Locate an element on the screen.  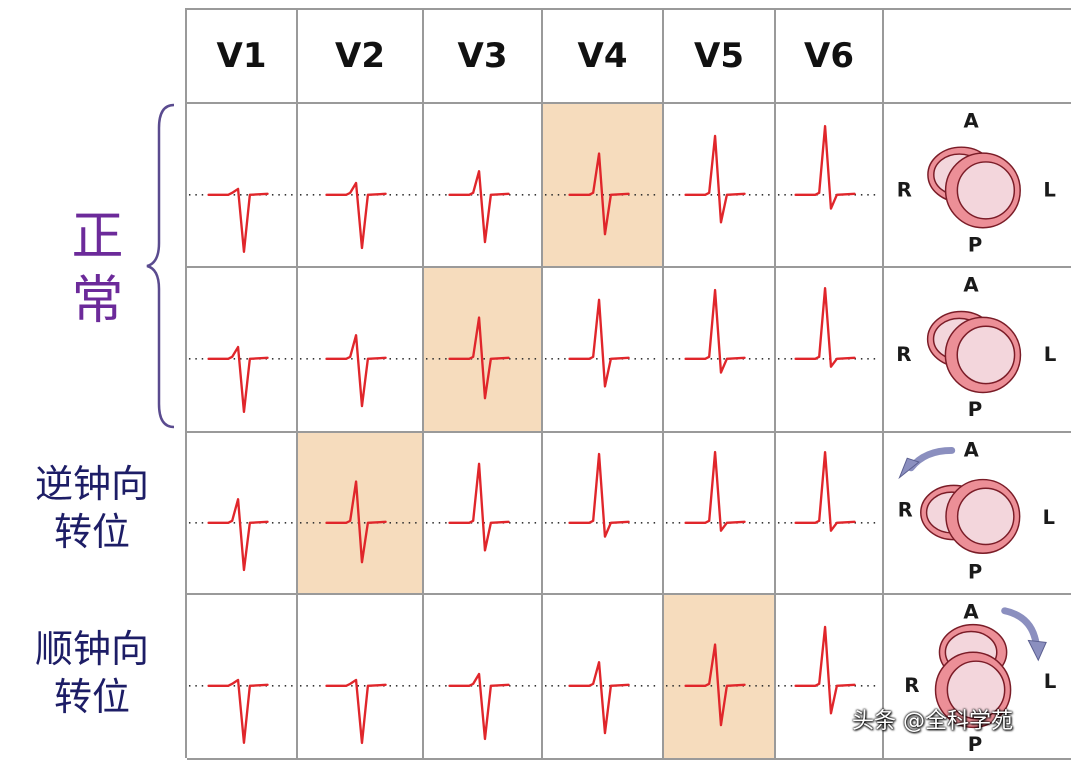
header-heart-column is located at coordinates (977, 57).